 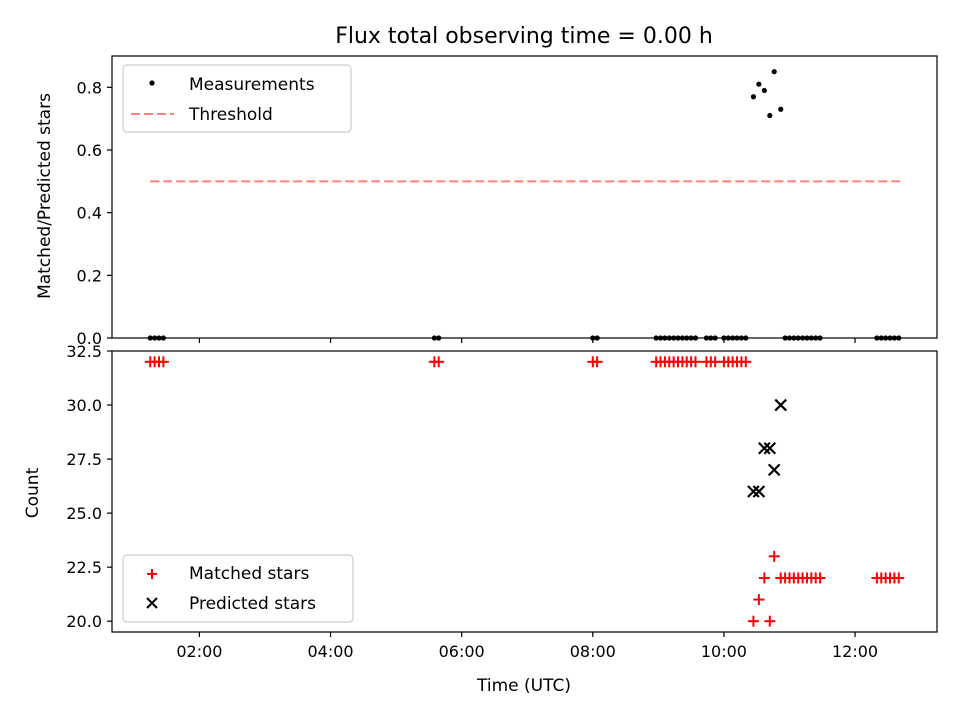 I want to click on top-y-tick-label: 0.4, so click(x=89, y=213).